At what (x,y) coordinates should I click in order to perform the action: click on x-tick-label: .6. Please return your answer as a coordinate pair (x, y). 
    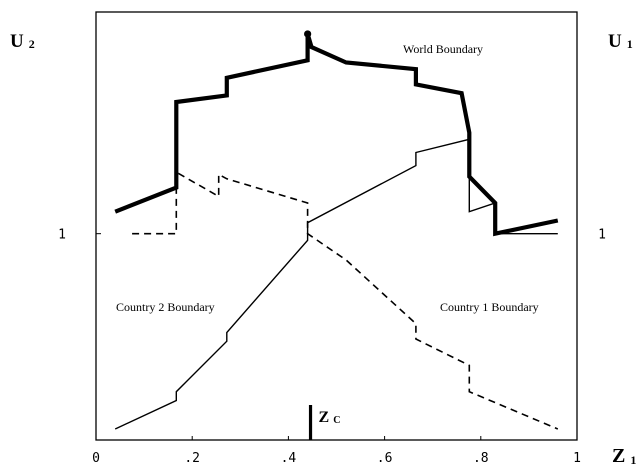
    Looking at the image, I should click on (385, 458).